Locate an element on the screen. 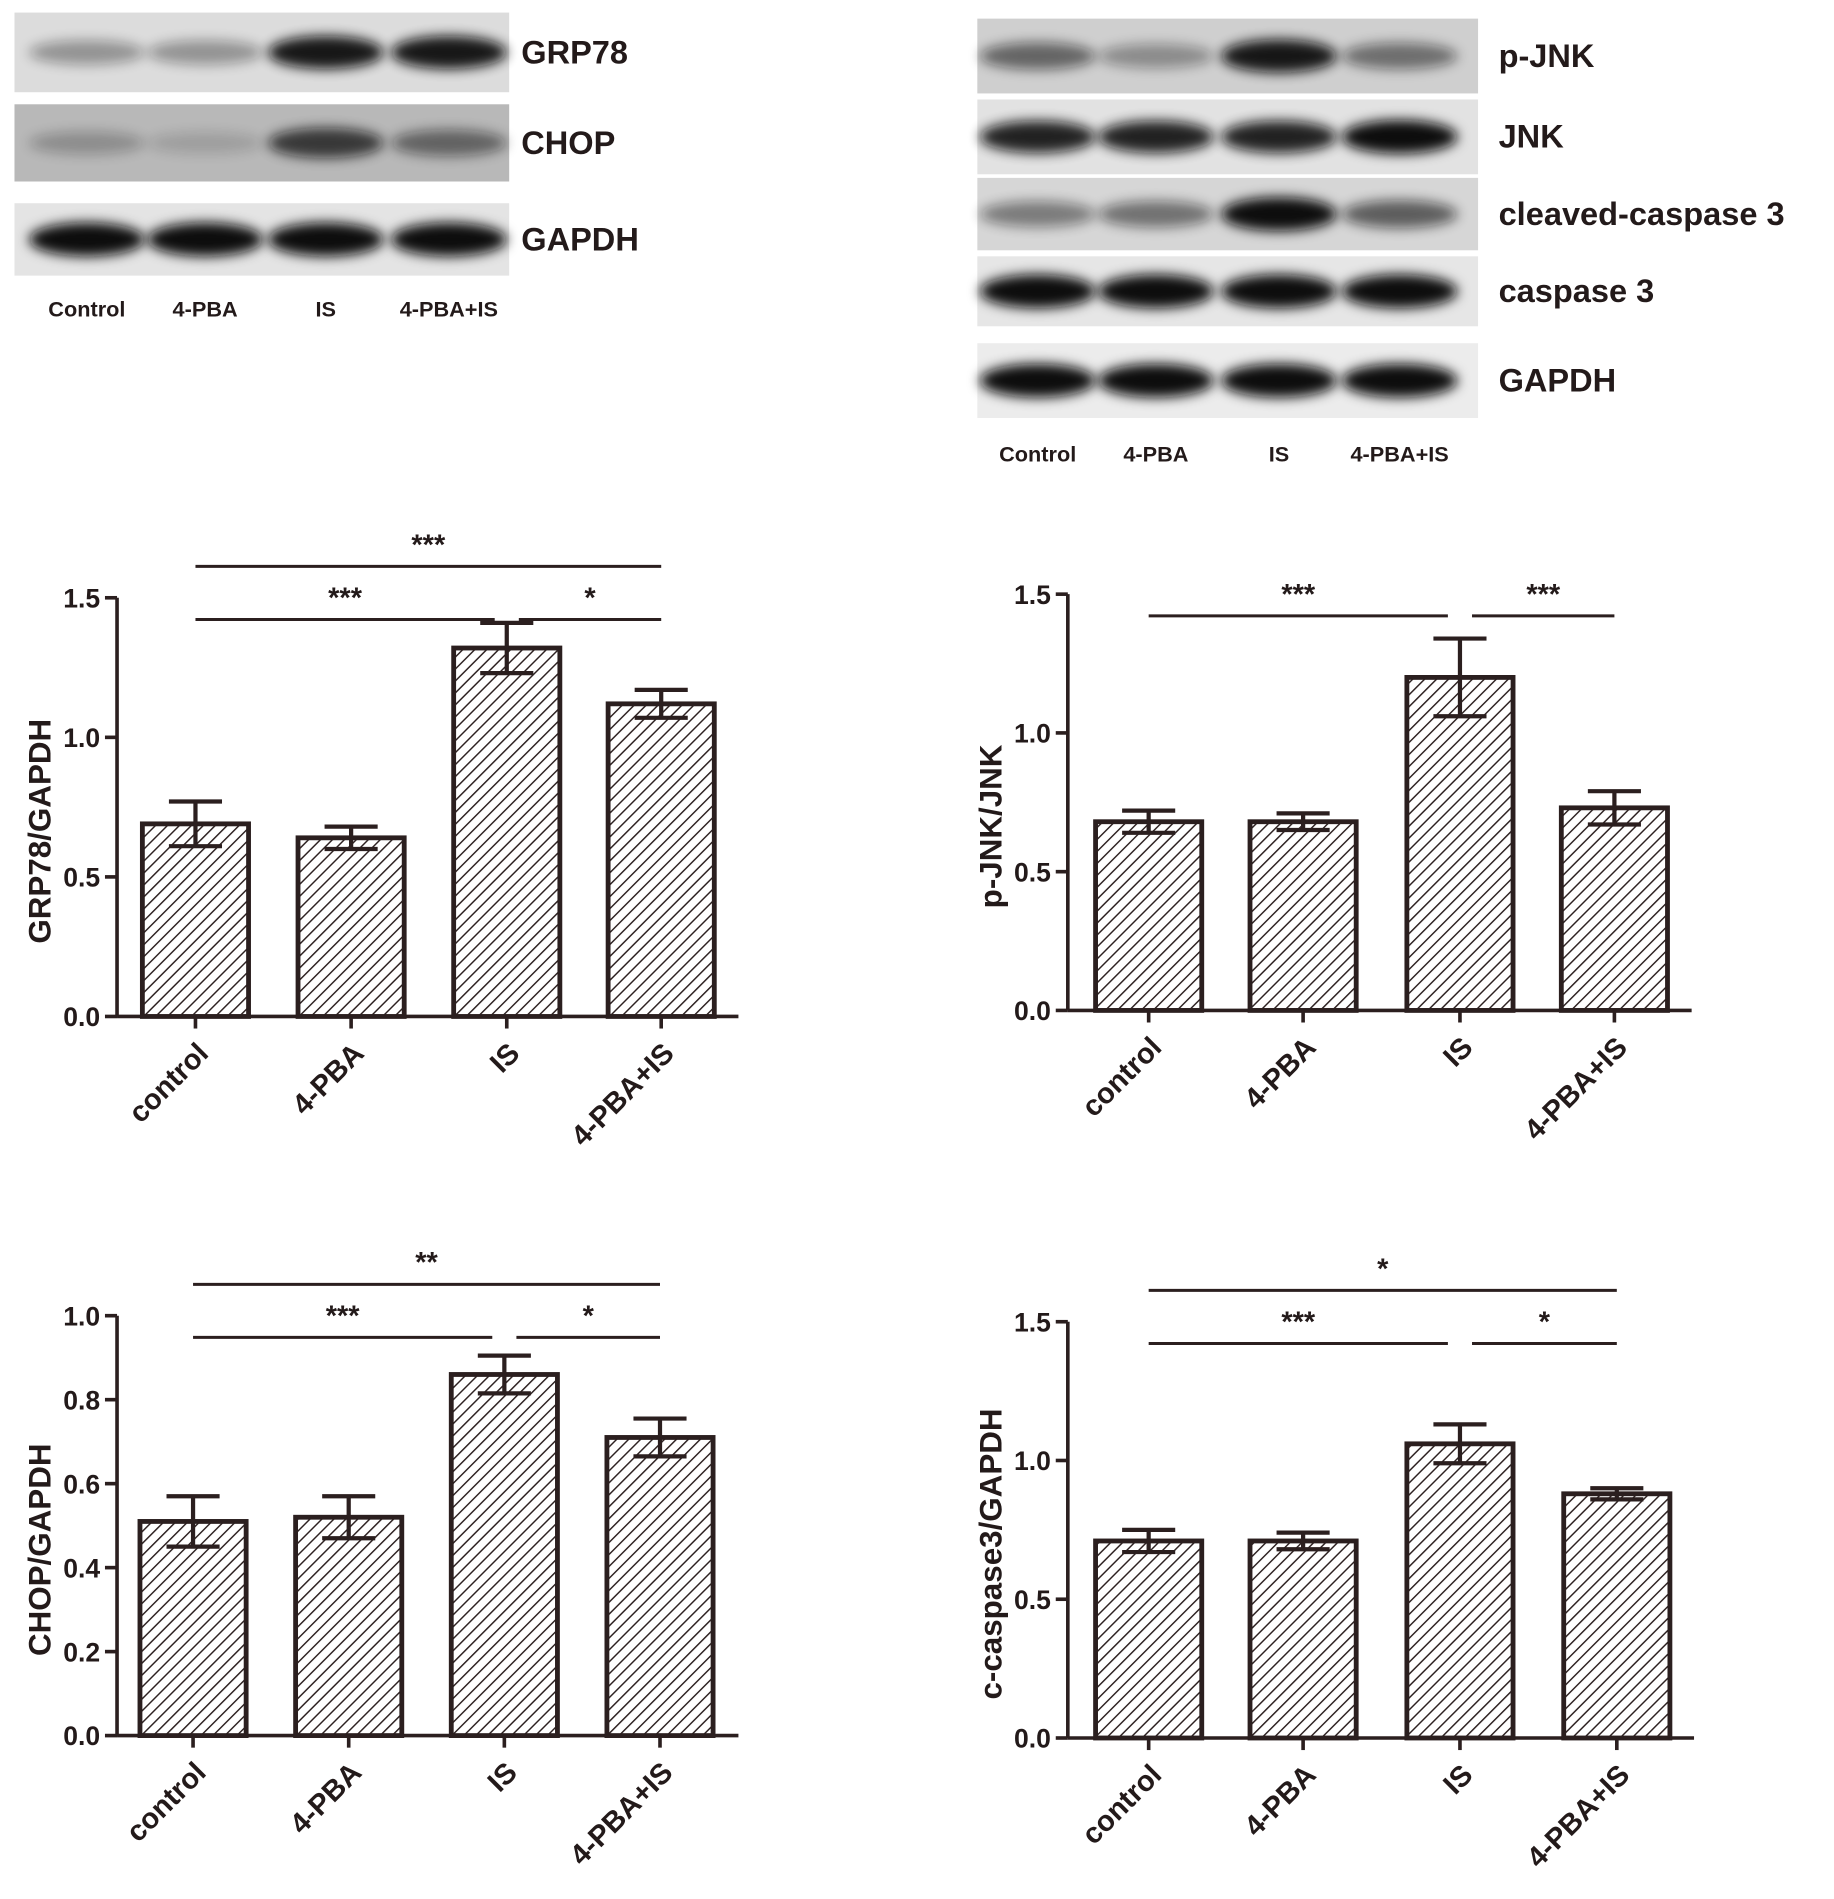  blot-row-label: GRP78 is located at coordinates (574, 52).